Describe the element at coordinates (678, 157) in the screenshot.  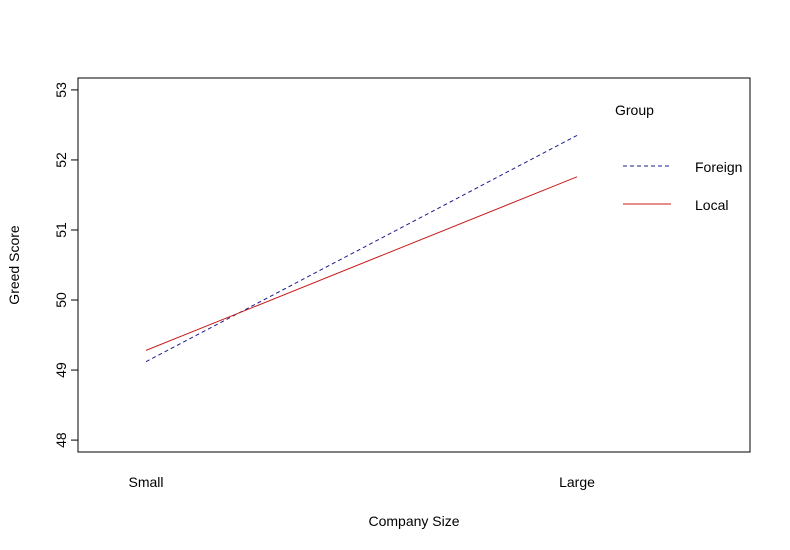
I see `legend: Group Foreign Local` at that location.